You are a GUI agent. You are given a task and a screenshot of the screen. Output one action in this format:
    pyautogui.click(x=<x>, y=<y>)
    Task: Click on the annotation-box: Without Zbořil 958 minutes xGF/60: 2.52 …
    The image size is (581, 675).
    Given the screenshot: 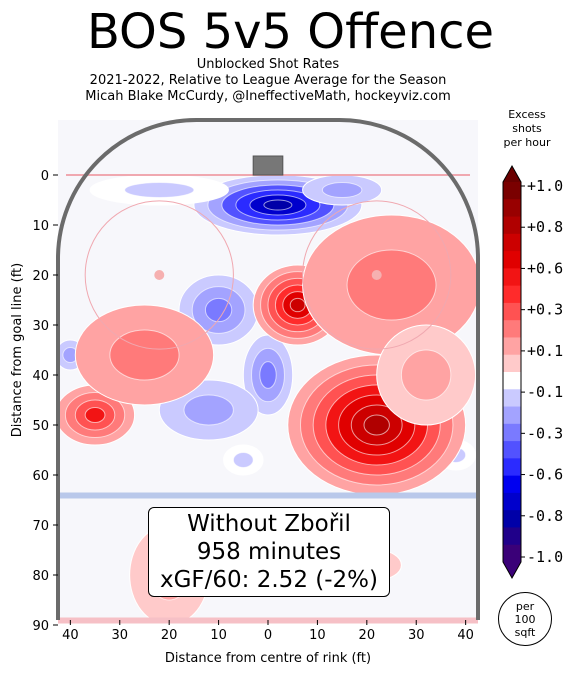 What is the action you would take?
    pyautogui.click(x=269, y=552)
    